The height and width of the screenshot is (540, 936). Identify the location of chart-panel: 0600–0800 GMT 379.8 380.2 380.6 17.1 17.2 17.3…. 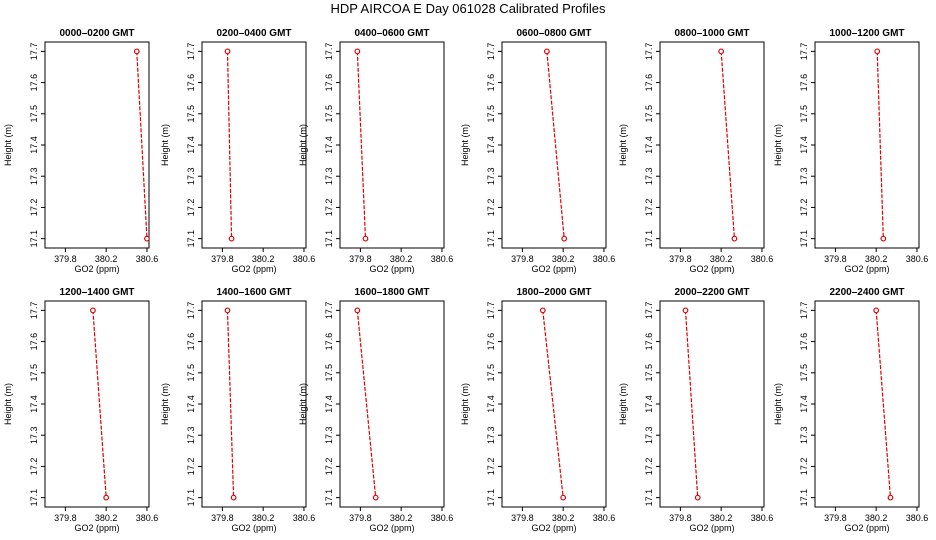
(537, 151).